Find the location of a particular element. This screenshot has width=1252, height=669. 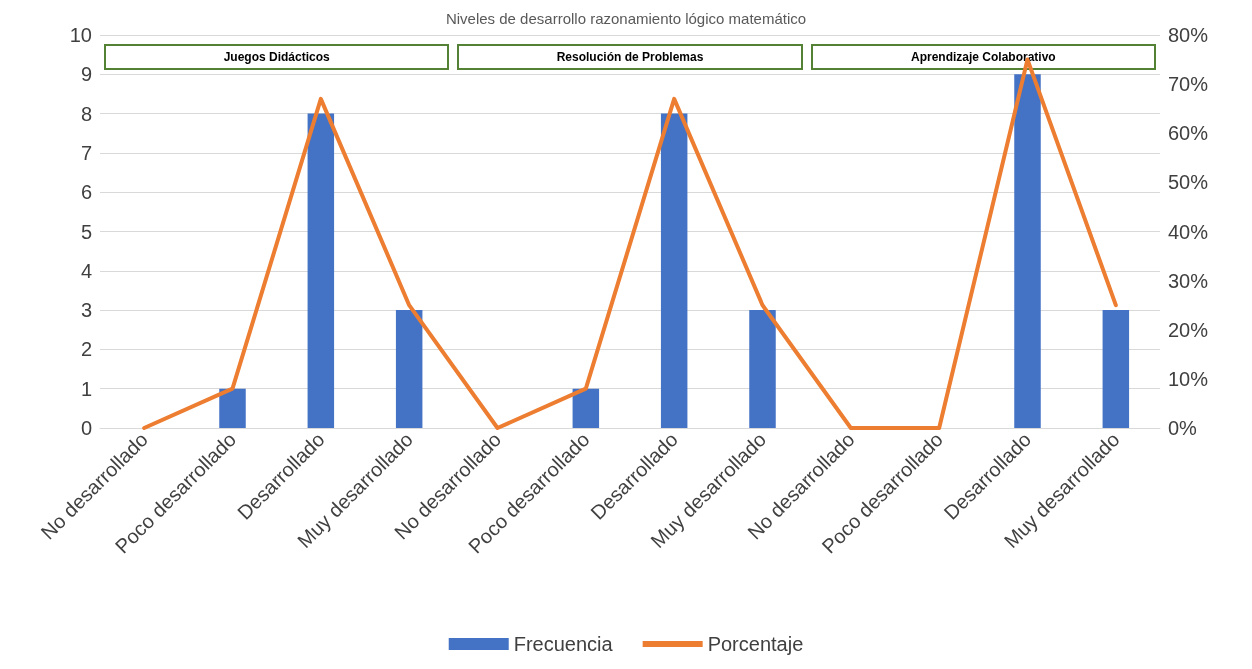

y2-tick-label: 0% is located at coordinates (1183, 428).